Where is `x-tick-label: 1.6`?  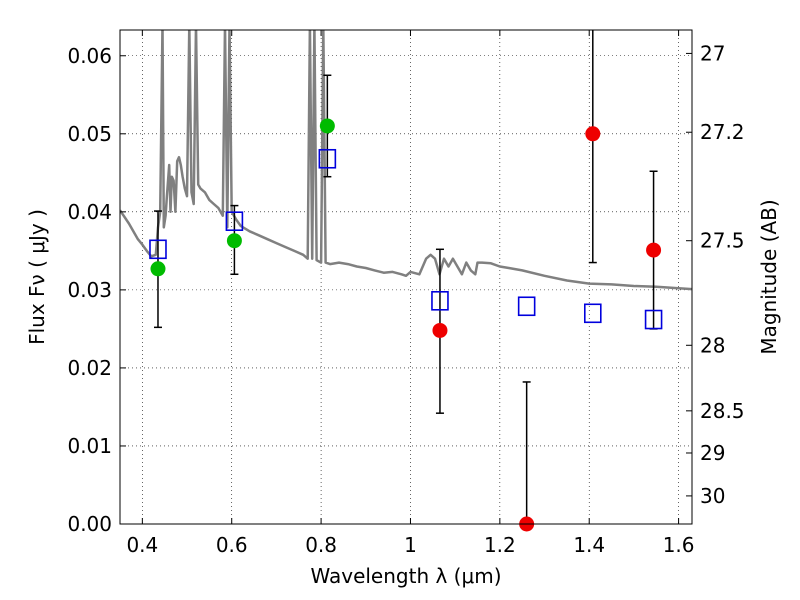
x-tick-label: 1.6 is located at coordinates (679, 545).